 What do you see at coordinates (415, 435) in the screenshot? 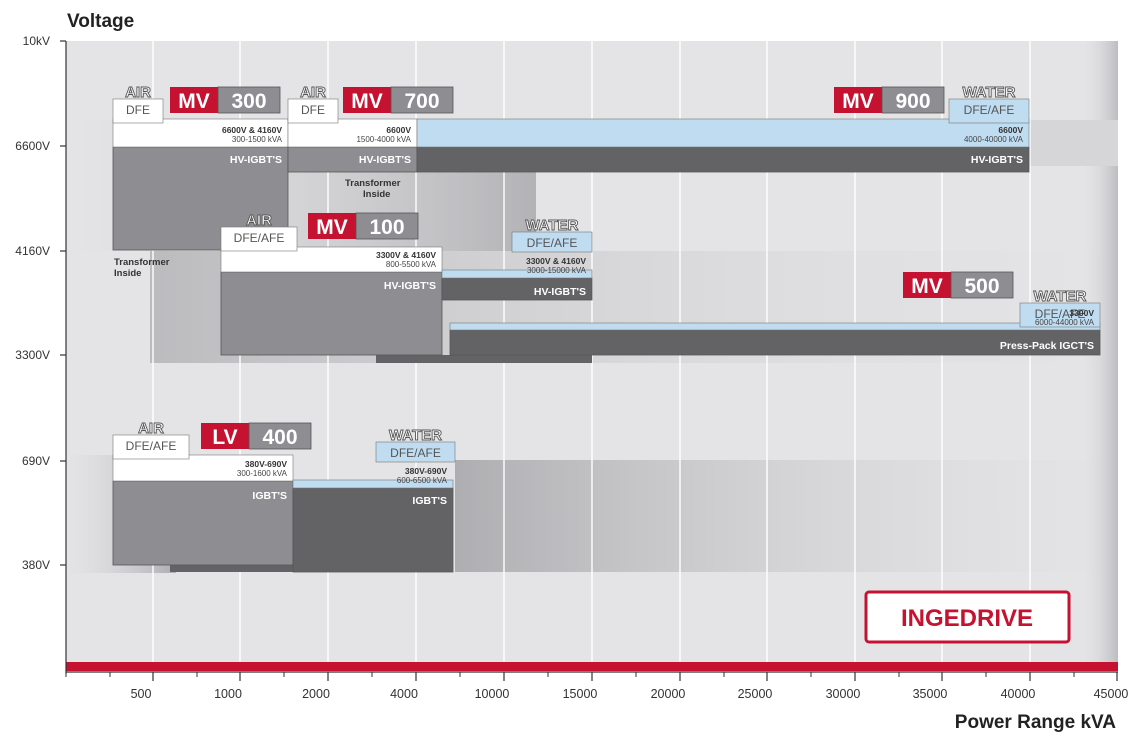
I see `cooling-label: WATER` at bounding box center [415, 435].